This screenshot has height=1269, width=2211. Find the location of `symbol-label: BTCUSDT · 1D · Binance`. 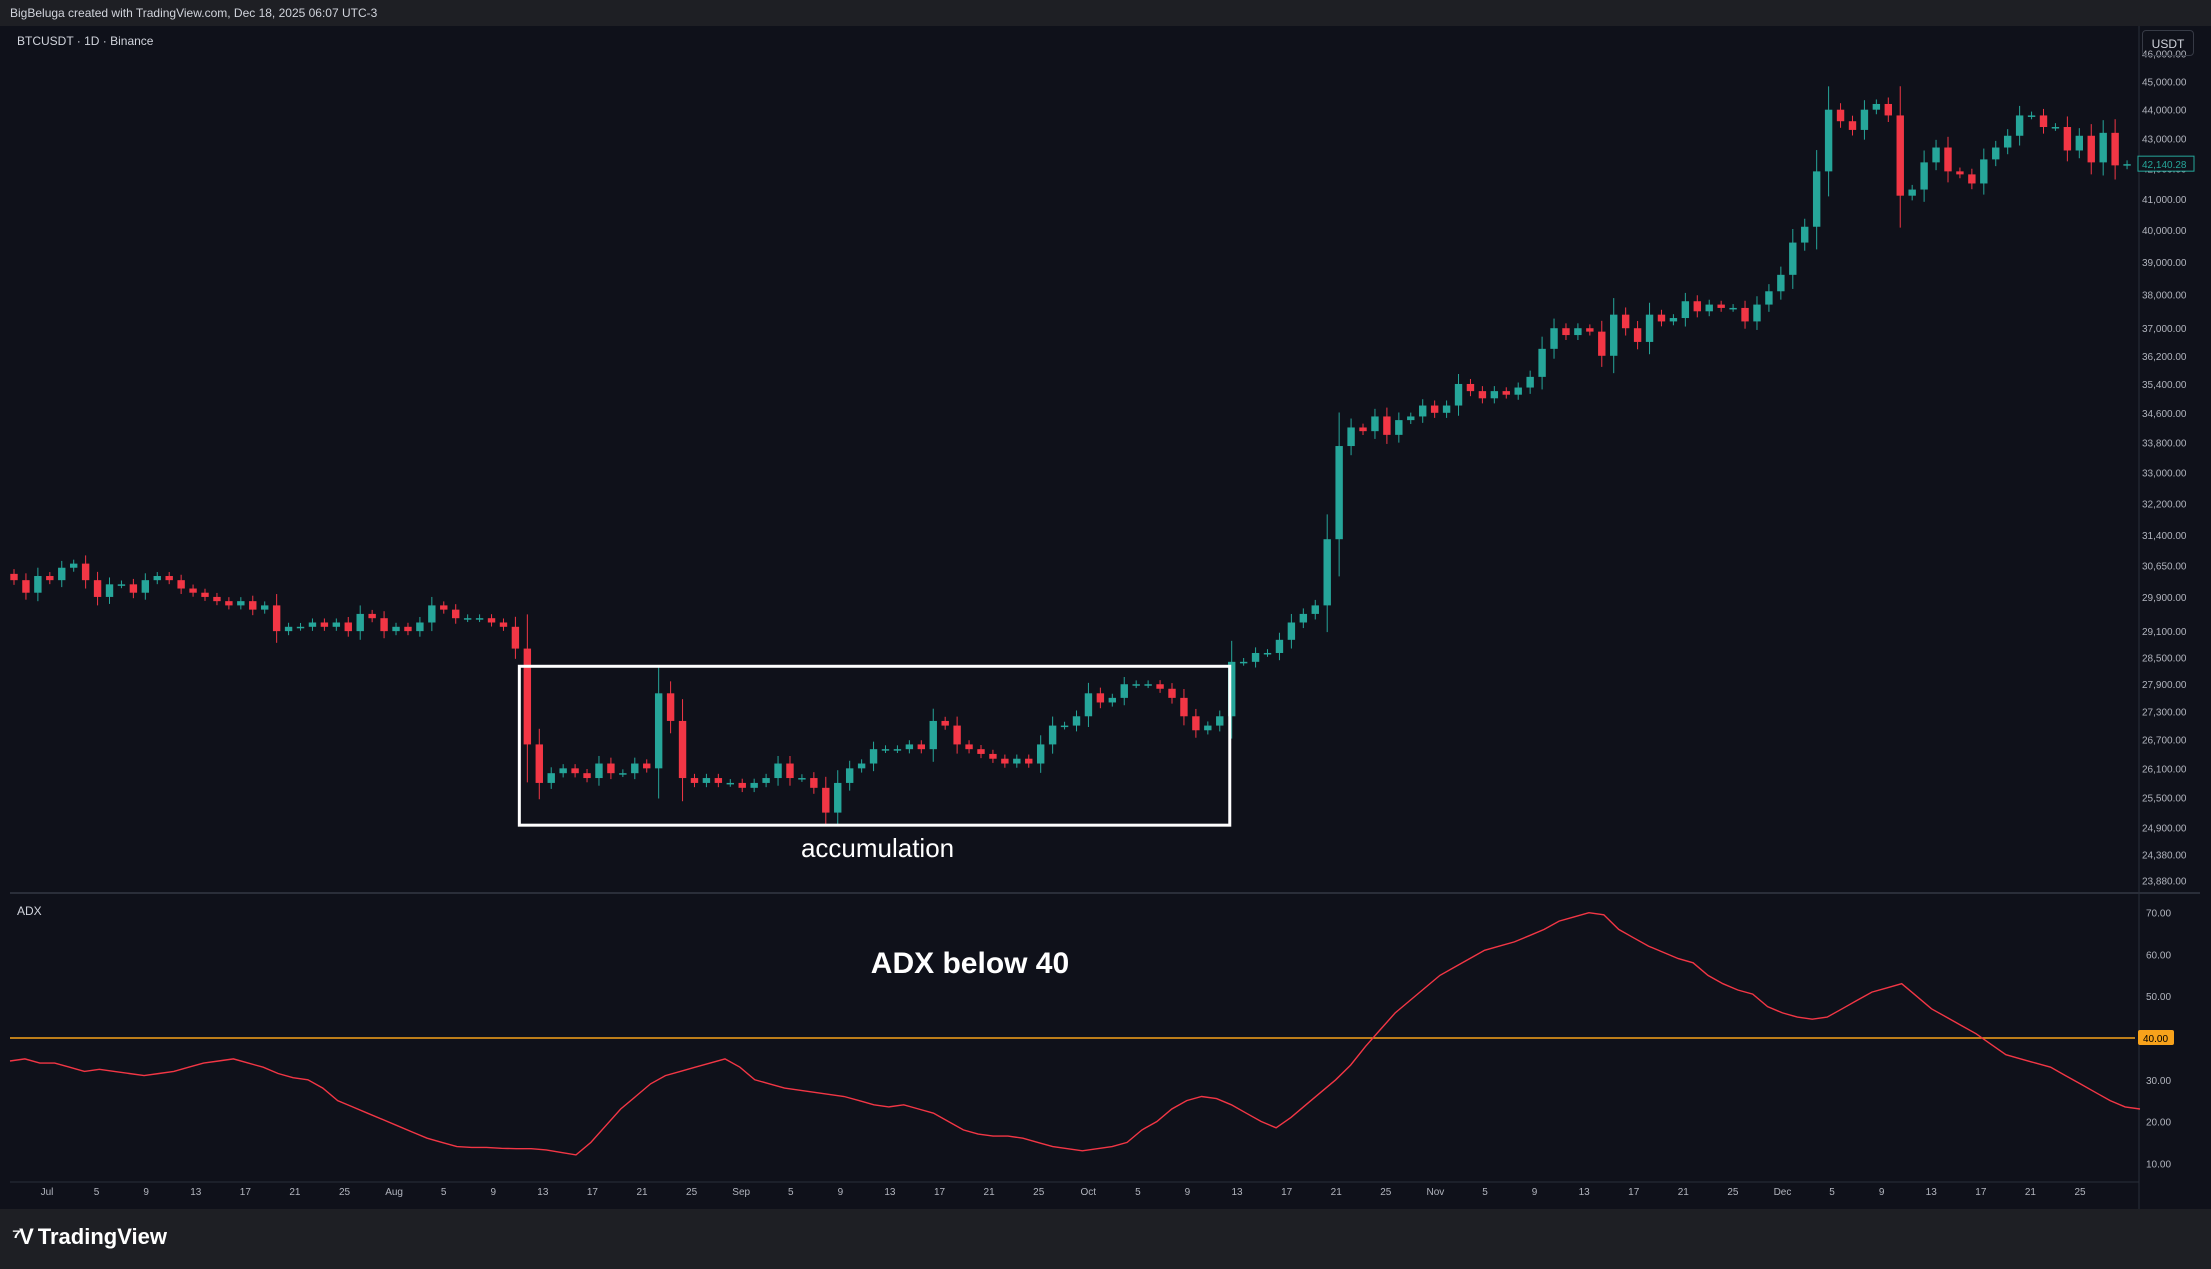

symbol-label: BTCUSDT · 1D · Binance is located at coordinates (85, 41).